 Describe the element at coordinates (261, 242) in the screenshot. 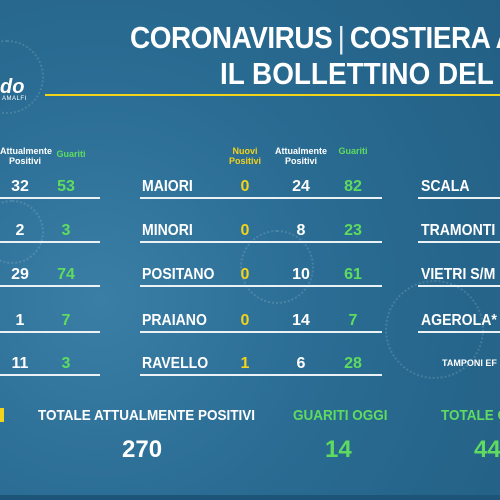

I see `minori-underline` at that location.